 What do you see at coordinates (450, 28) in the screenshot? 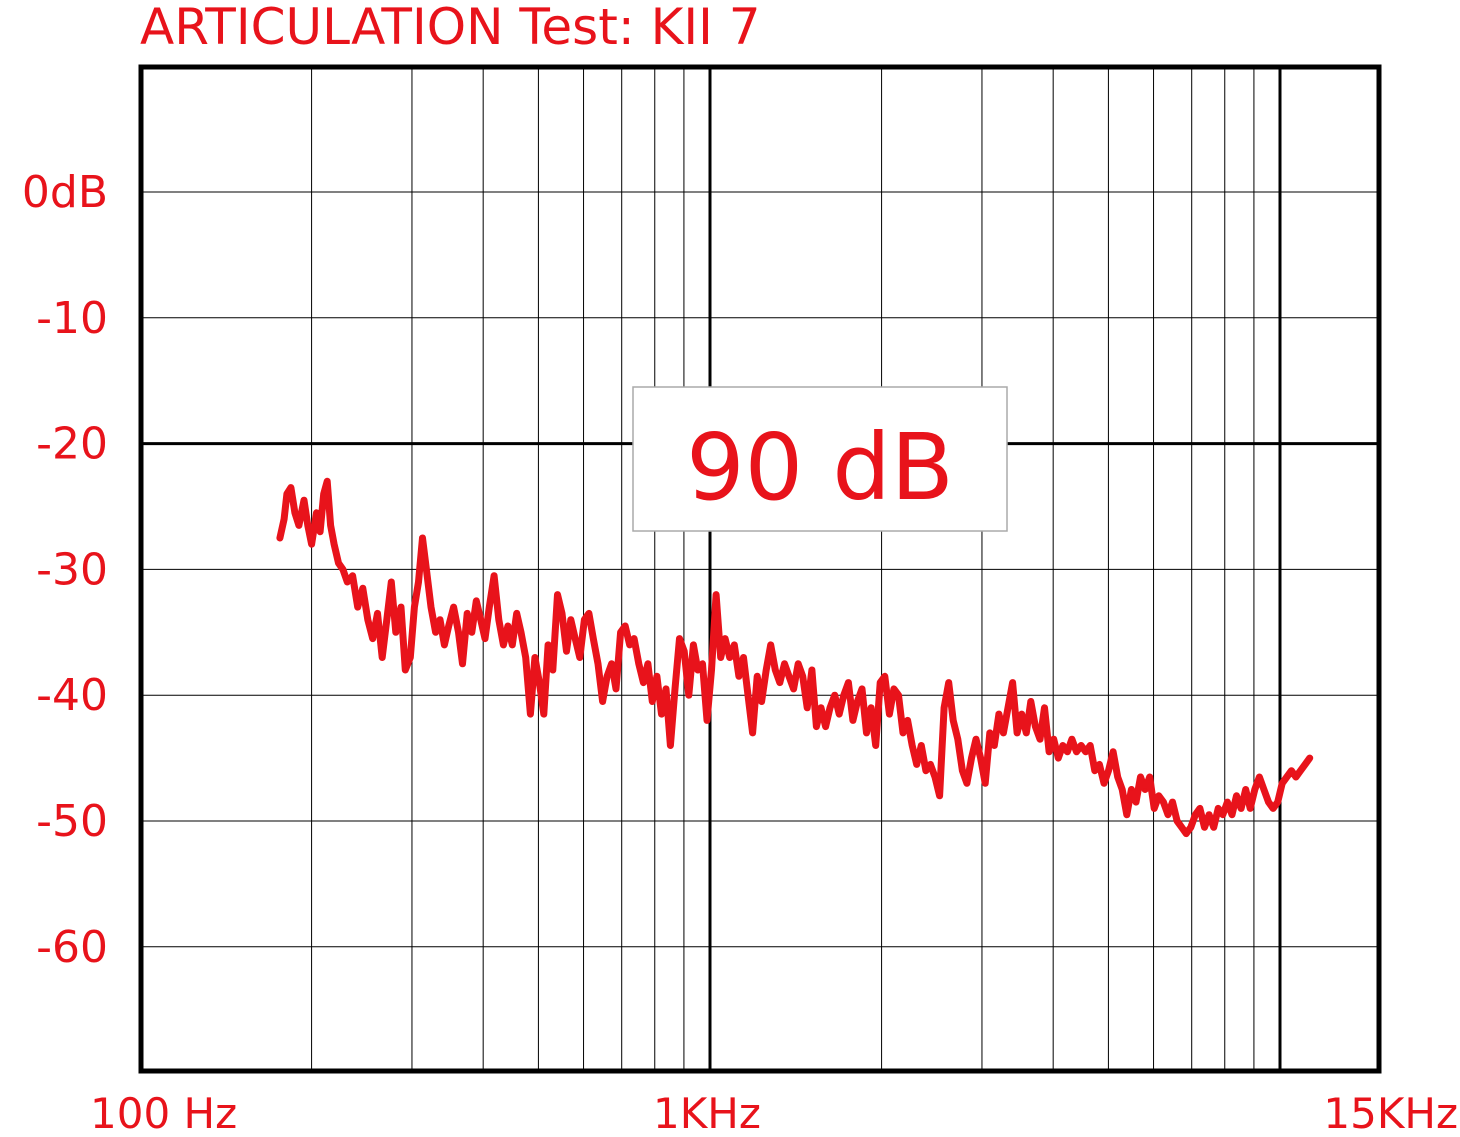
I see `chart-title: ARTICULATION Test: KII 7` at bounding box center [450, 28].